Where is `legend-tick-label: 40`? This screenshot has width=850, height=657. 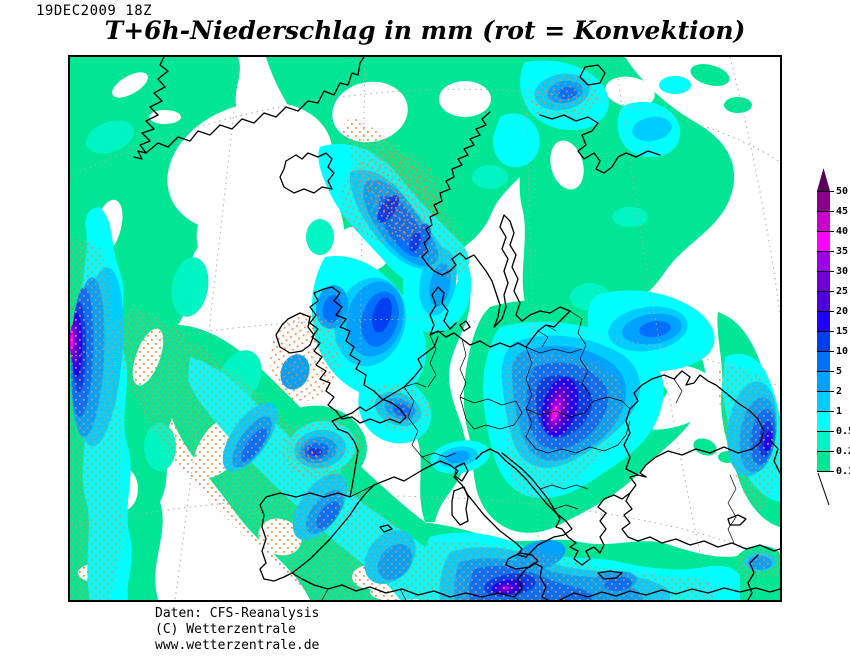
legend-tick-label: 40 is located at coordinates (842, 231).